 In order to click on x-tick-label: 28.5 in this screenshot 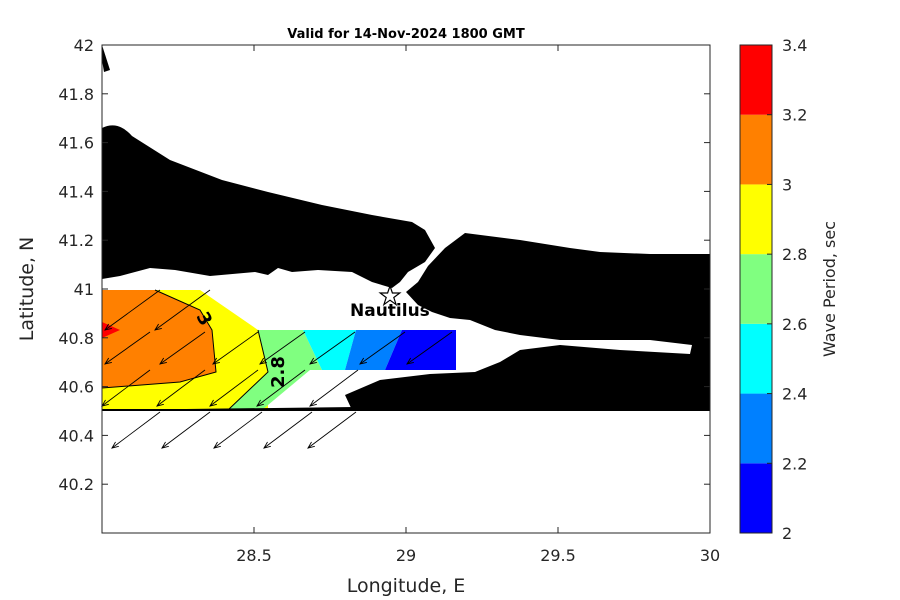, I will do `click(254, 555)`.